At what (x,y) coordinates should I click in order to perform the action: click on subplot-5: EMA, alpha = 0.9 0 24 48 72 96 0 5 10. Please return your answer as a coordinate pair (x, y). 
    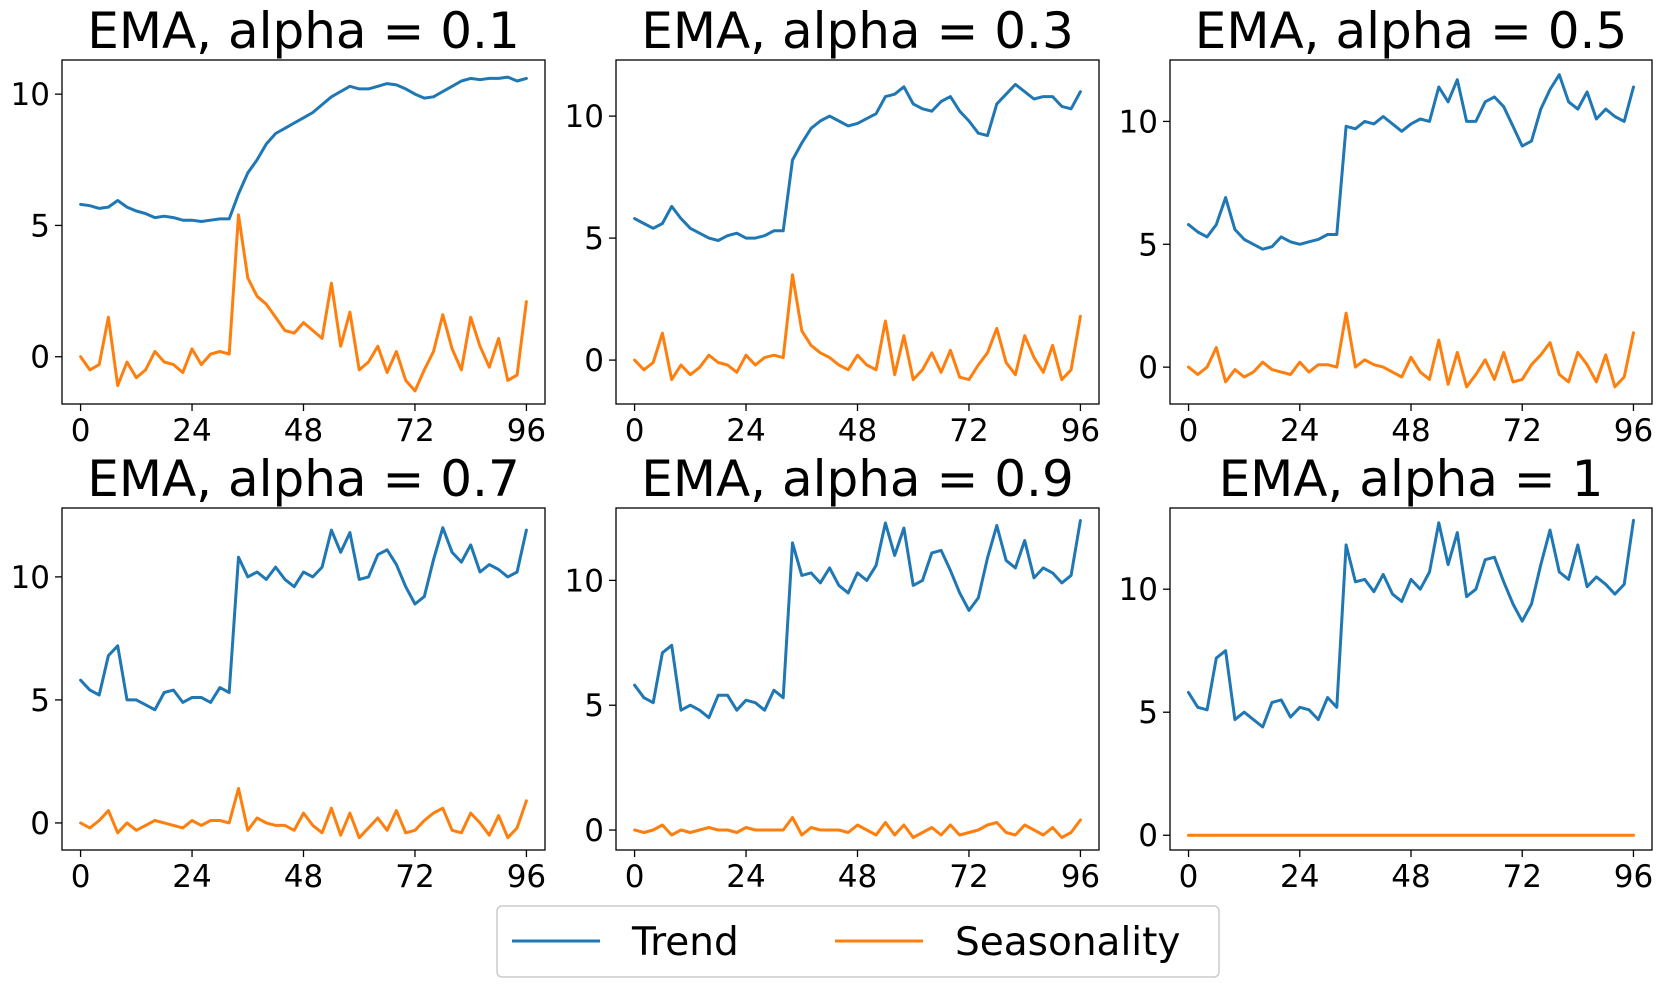
    Looking at the image, I should click on (833, 672).